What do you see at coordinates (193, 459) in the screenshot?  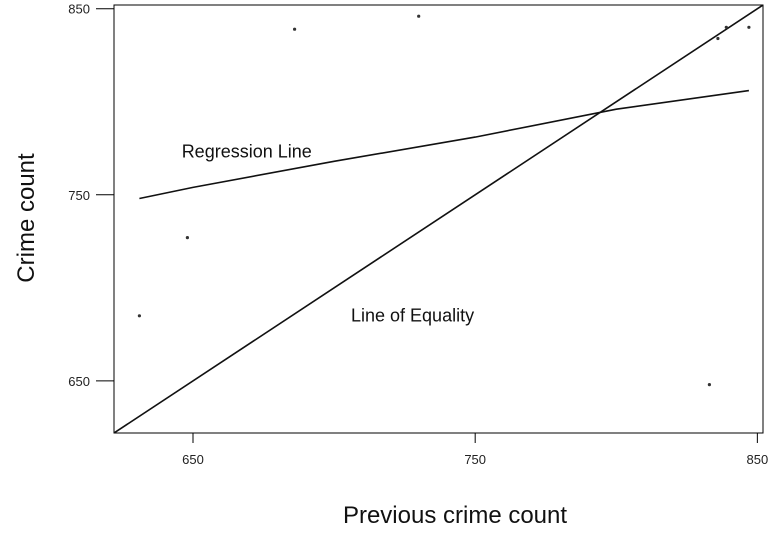 I see `x-tick-label-650: 650` at bounding box center [193, 459].